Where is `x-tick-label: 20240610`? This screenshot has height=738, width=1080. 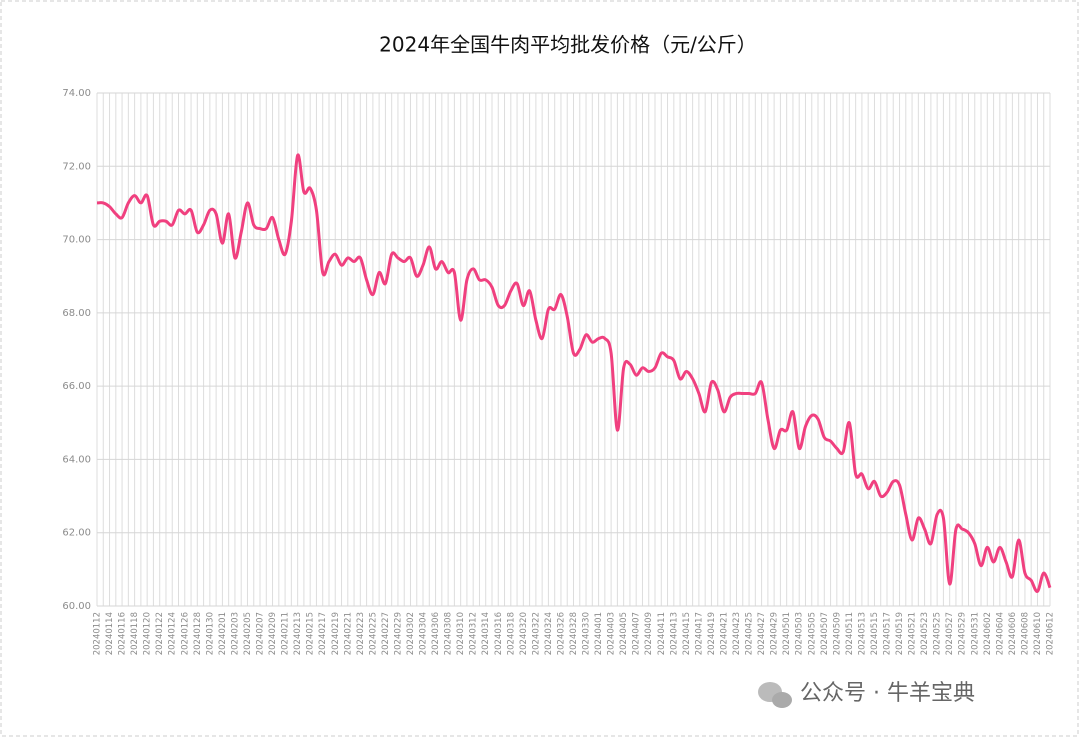 x-tick-label: 20240610 is located at coordinates (1038, 633).